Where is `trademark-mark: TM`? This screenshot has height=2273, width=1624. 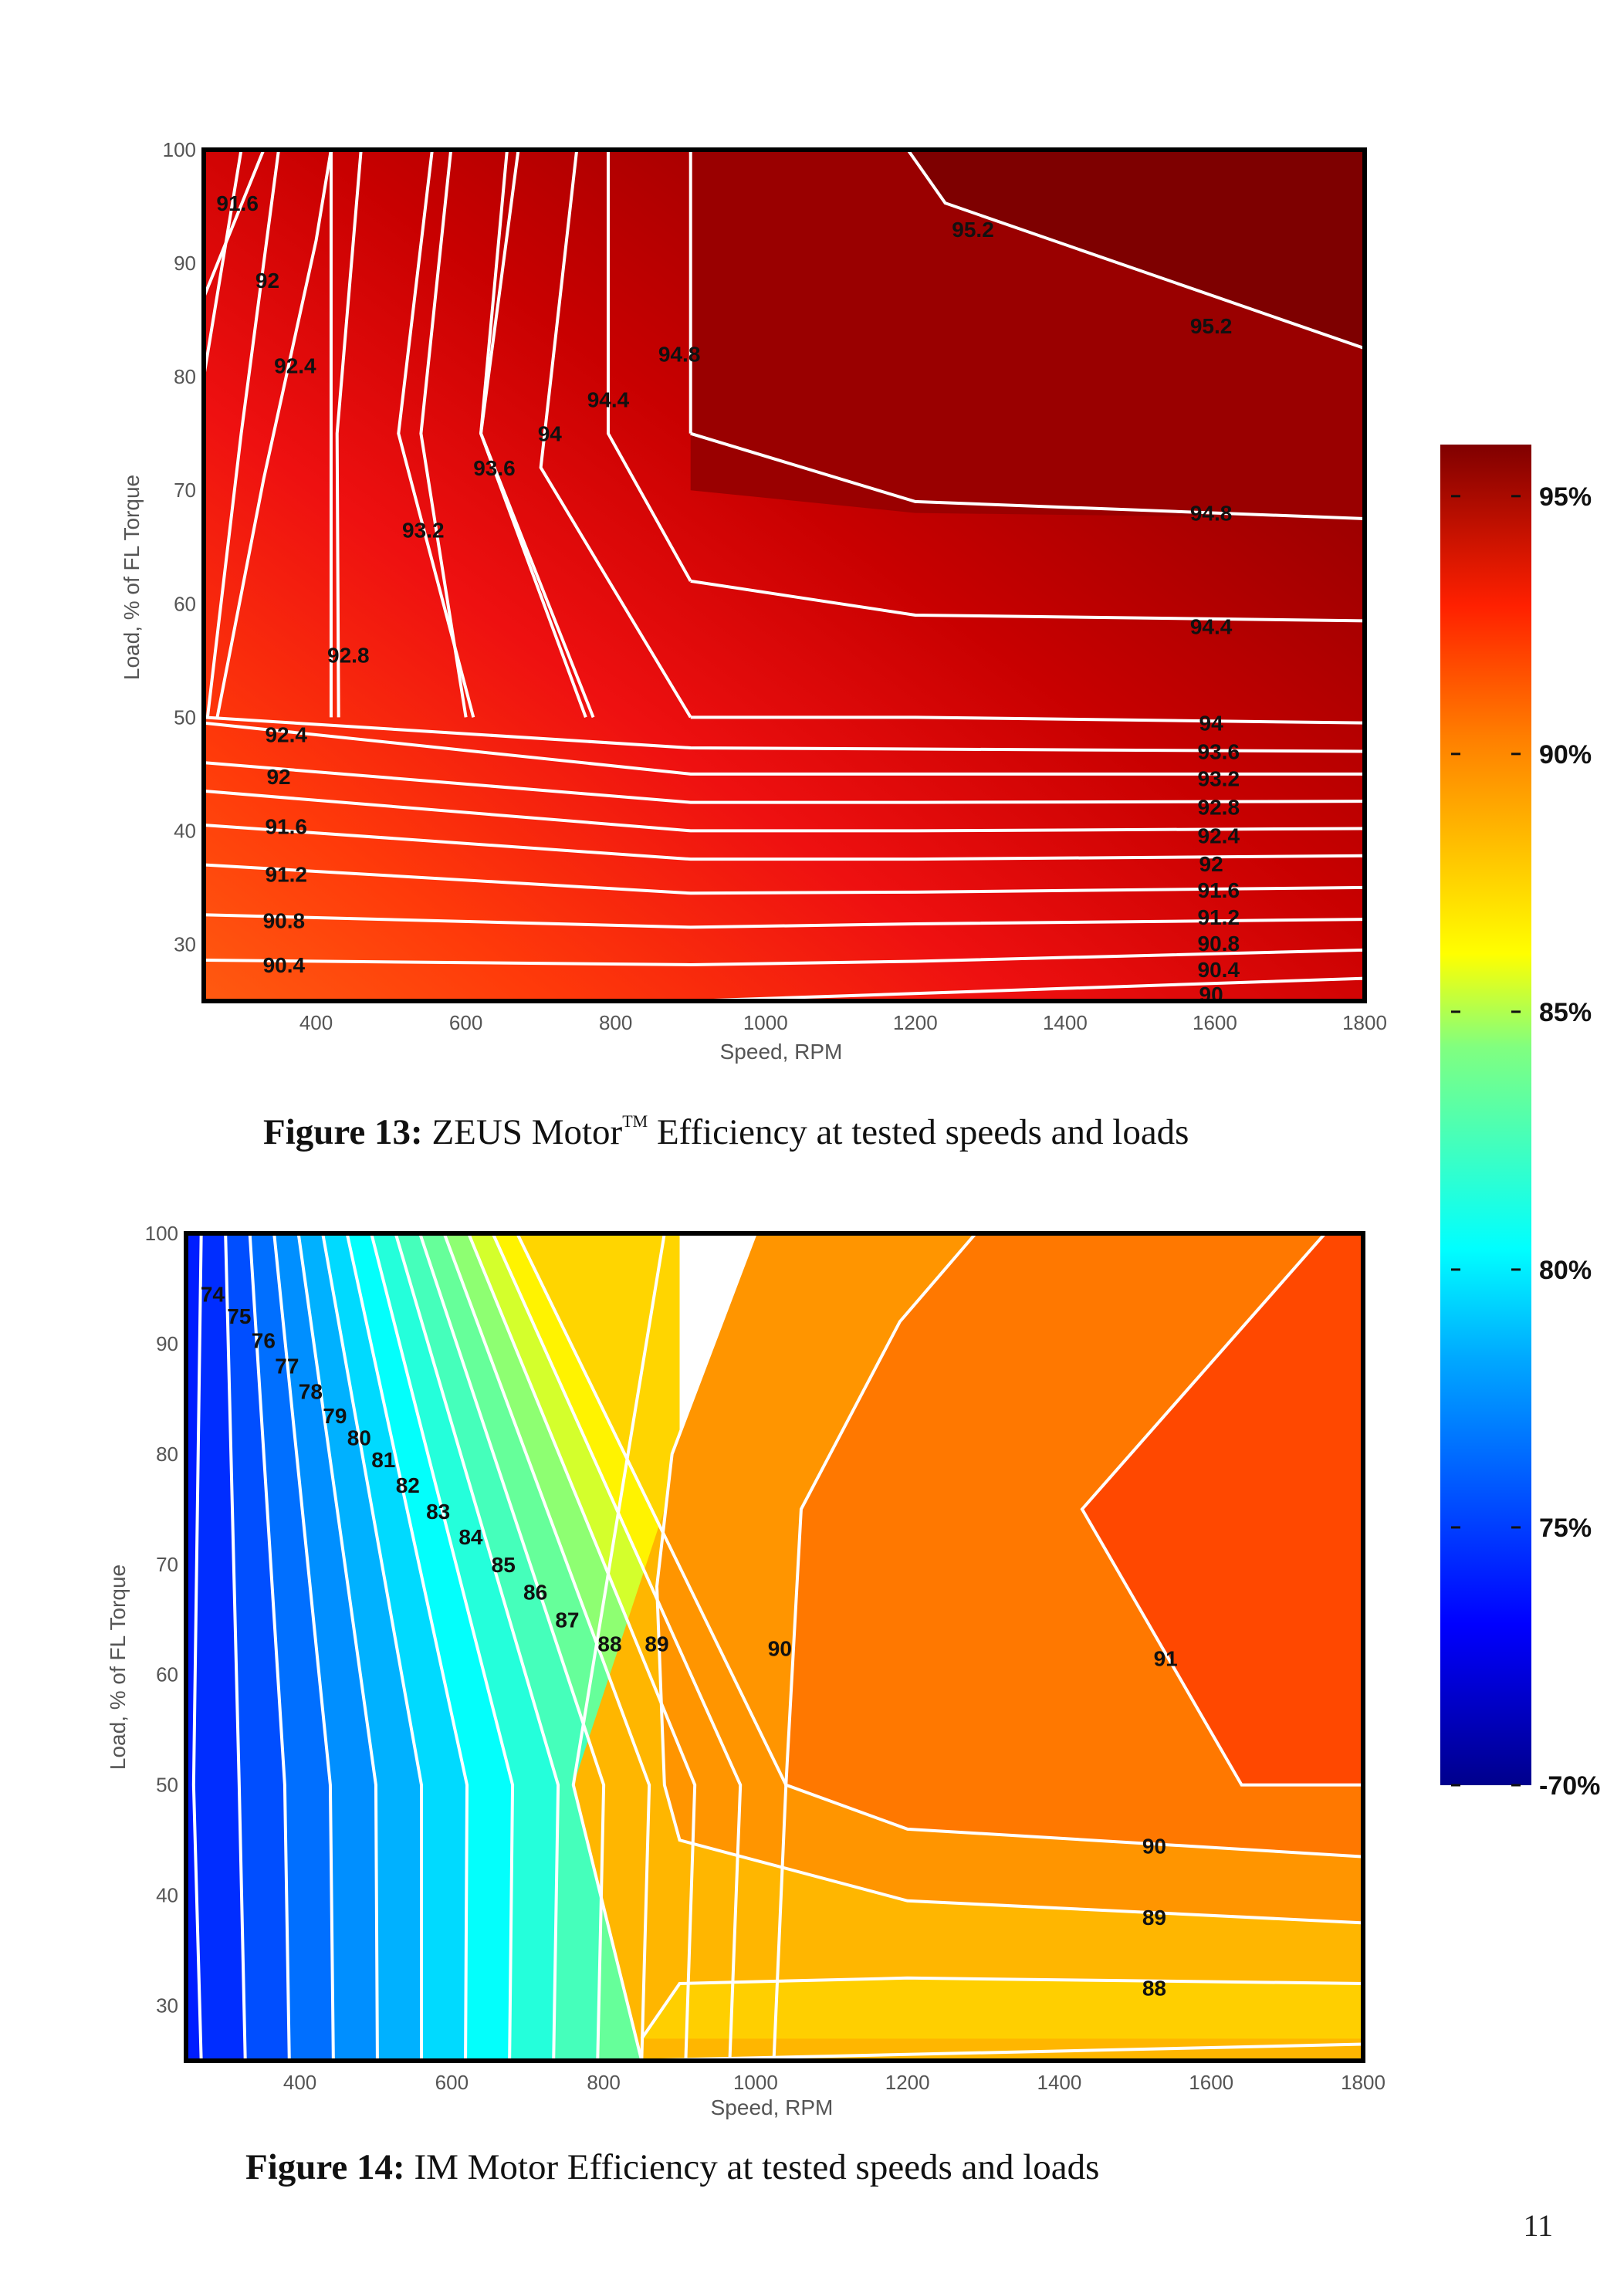 trademark-mark: TM is located at coordinates (635, 1121).